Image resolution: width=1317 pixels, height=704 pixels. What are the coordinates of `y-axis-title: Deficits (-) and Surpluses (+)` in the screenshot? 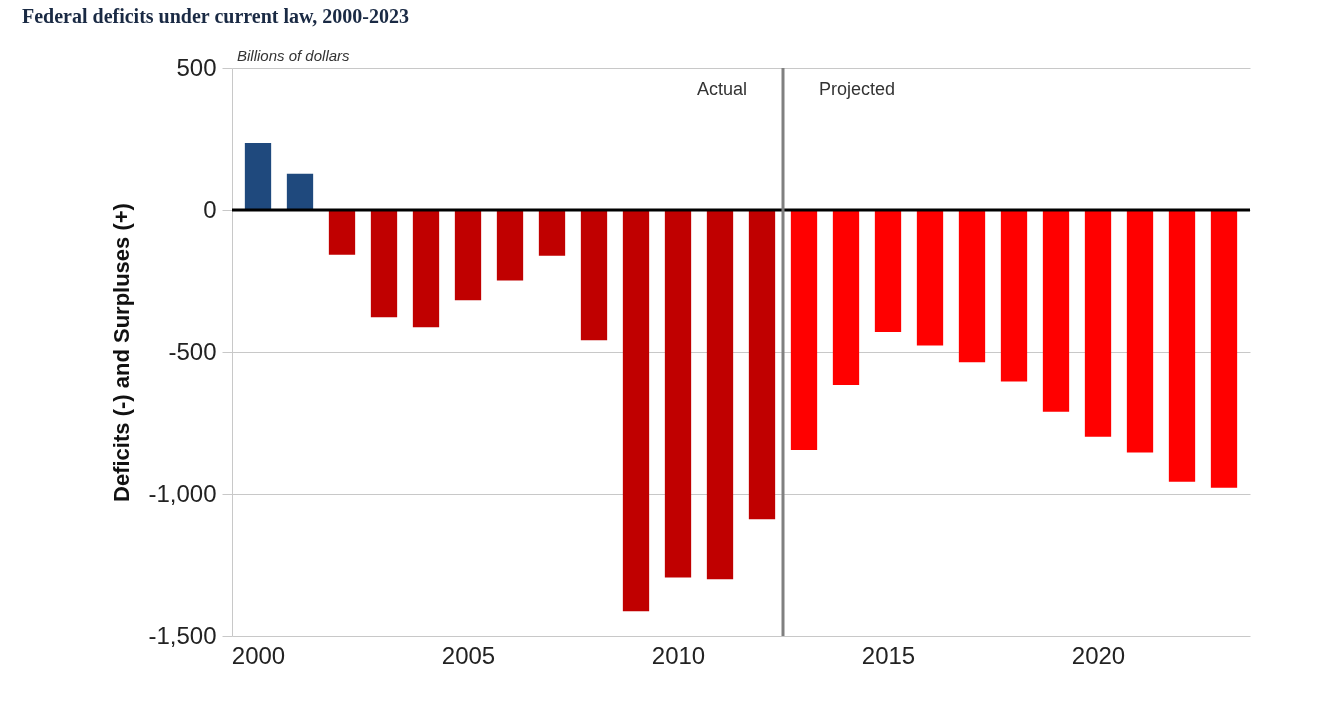 It's located at (122, 352).